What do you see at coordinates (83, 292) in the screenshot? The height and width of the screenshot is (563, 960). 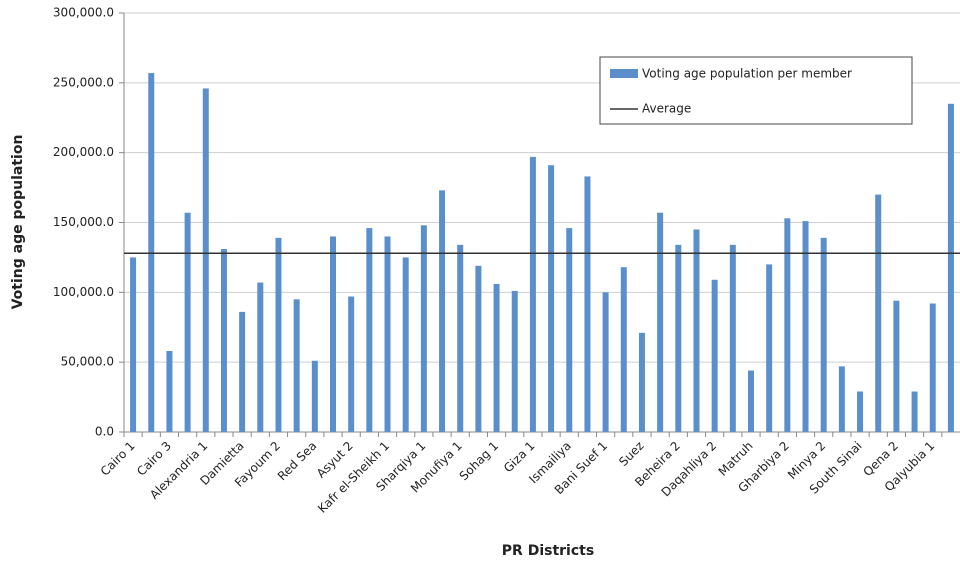 I see `y-tick-label: 100,000.0` at bounding box center [83, 292].